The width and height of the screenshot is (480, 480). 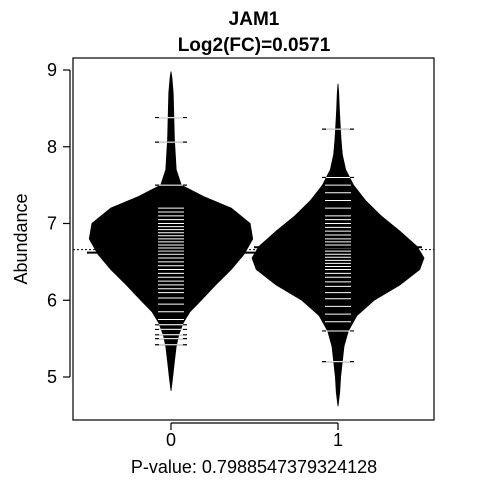 What do you see at coordinates (52, 377) in the screenshot?
I see `y-tick-label: 5` at bounding box center [52, 377].